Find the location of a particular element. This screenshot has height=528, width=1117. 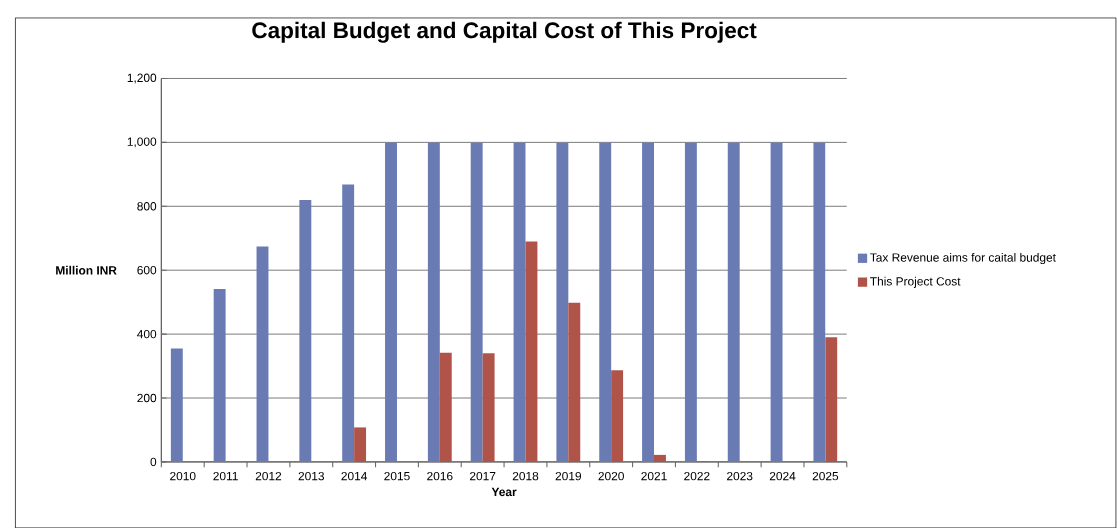

x-axis-title: Year is located at coordinates (504, 491).